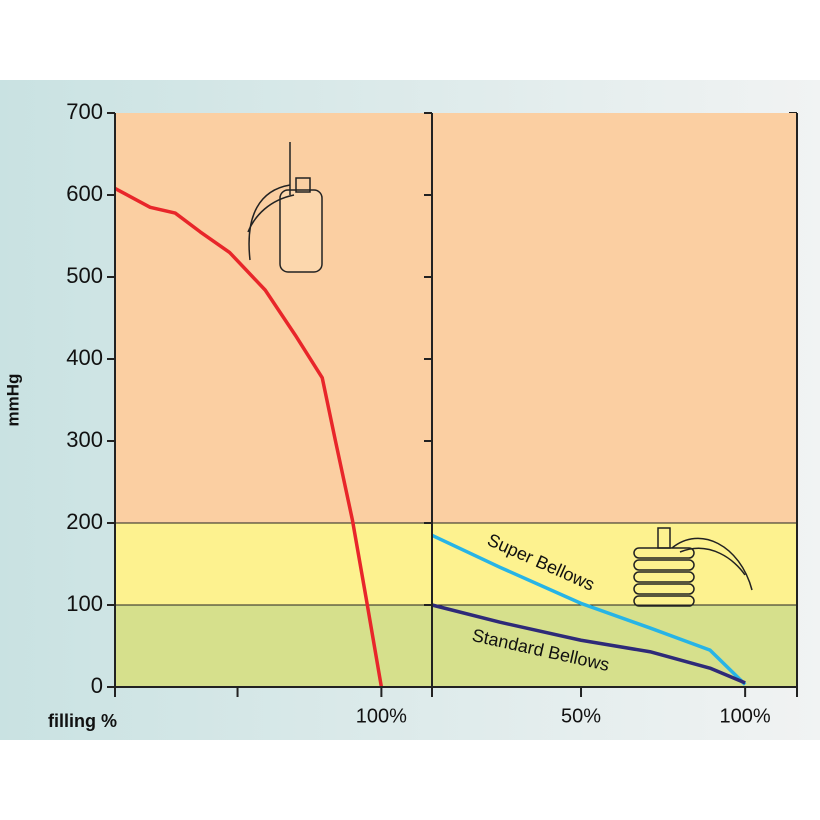 The width and height of the screenshot is (820, 820). What do you see at coordinates (12, 400) in the screenshot?
I see `y-axis-label: mmHg` at bounding box center [12, 400].